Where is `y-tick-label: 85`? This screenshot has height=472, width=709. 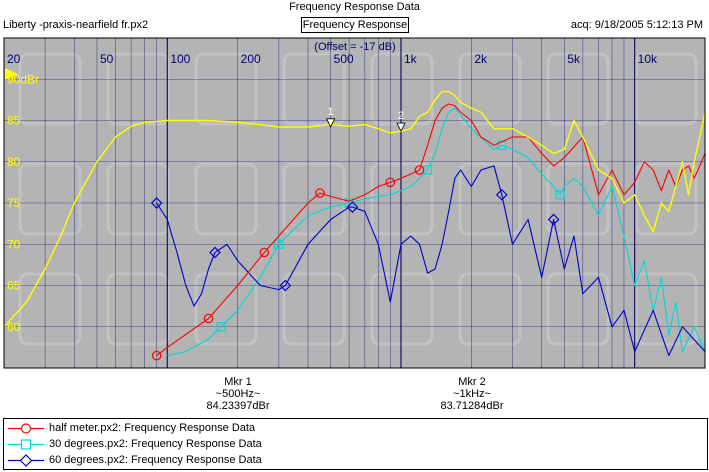 y-tick-label: 85 is located at coordinates (14, 121).